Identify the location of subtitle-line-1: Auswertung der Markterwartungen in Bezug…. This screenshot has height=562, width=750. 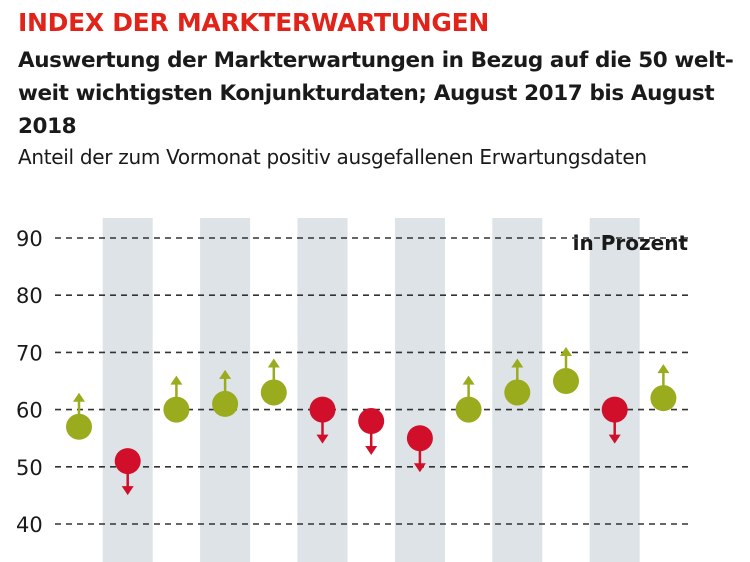
(376, 60).